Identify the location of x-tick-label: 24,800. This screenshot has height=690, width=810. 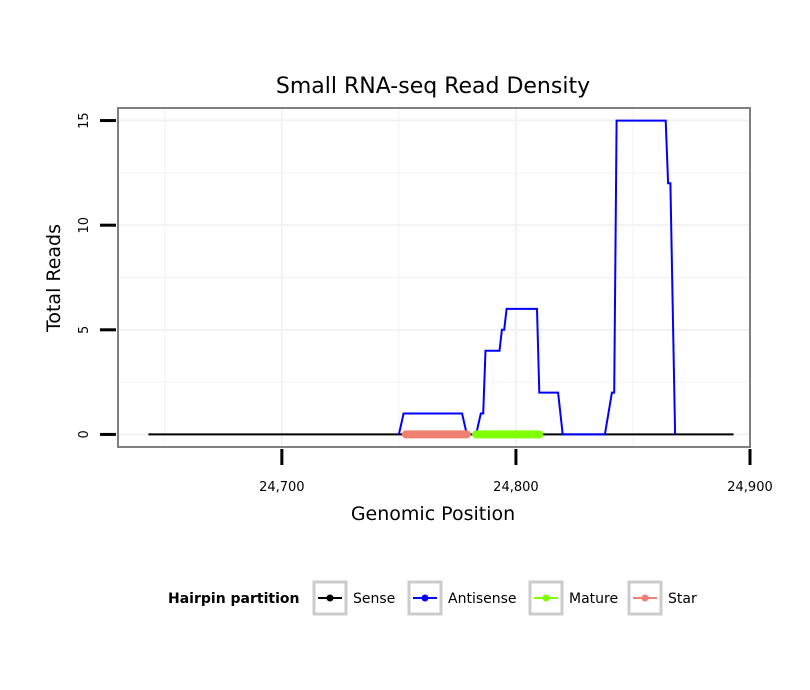
(516, 487).